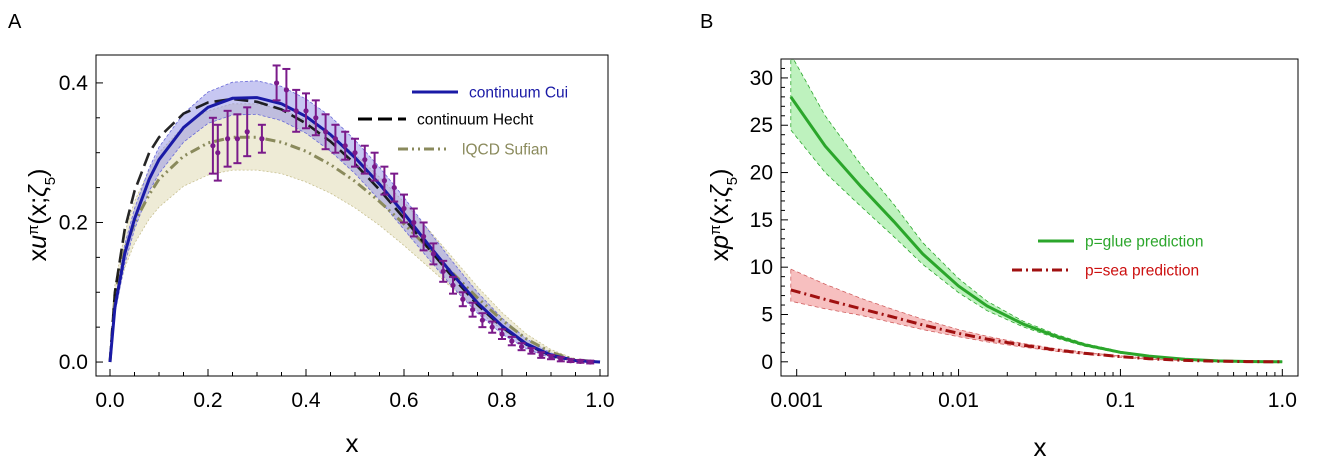  Describe the element at coordinates (767, 362) in the screenshot. I see `y-tick-label: 0` at that location.